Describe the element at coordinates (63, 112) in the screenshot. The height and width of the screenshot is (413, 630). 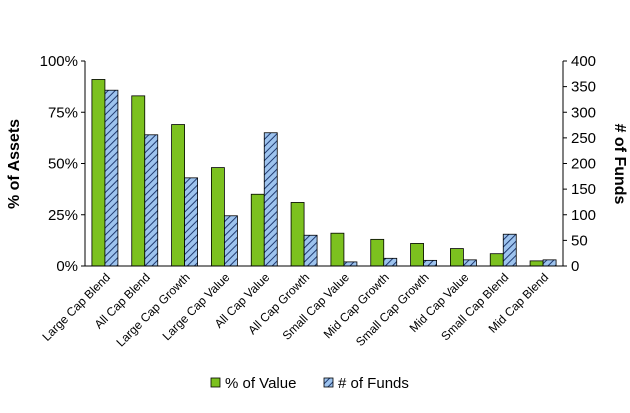
I see `y-tick-label: 75%` at that location.